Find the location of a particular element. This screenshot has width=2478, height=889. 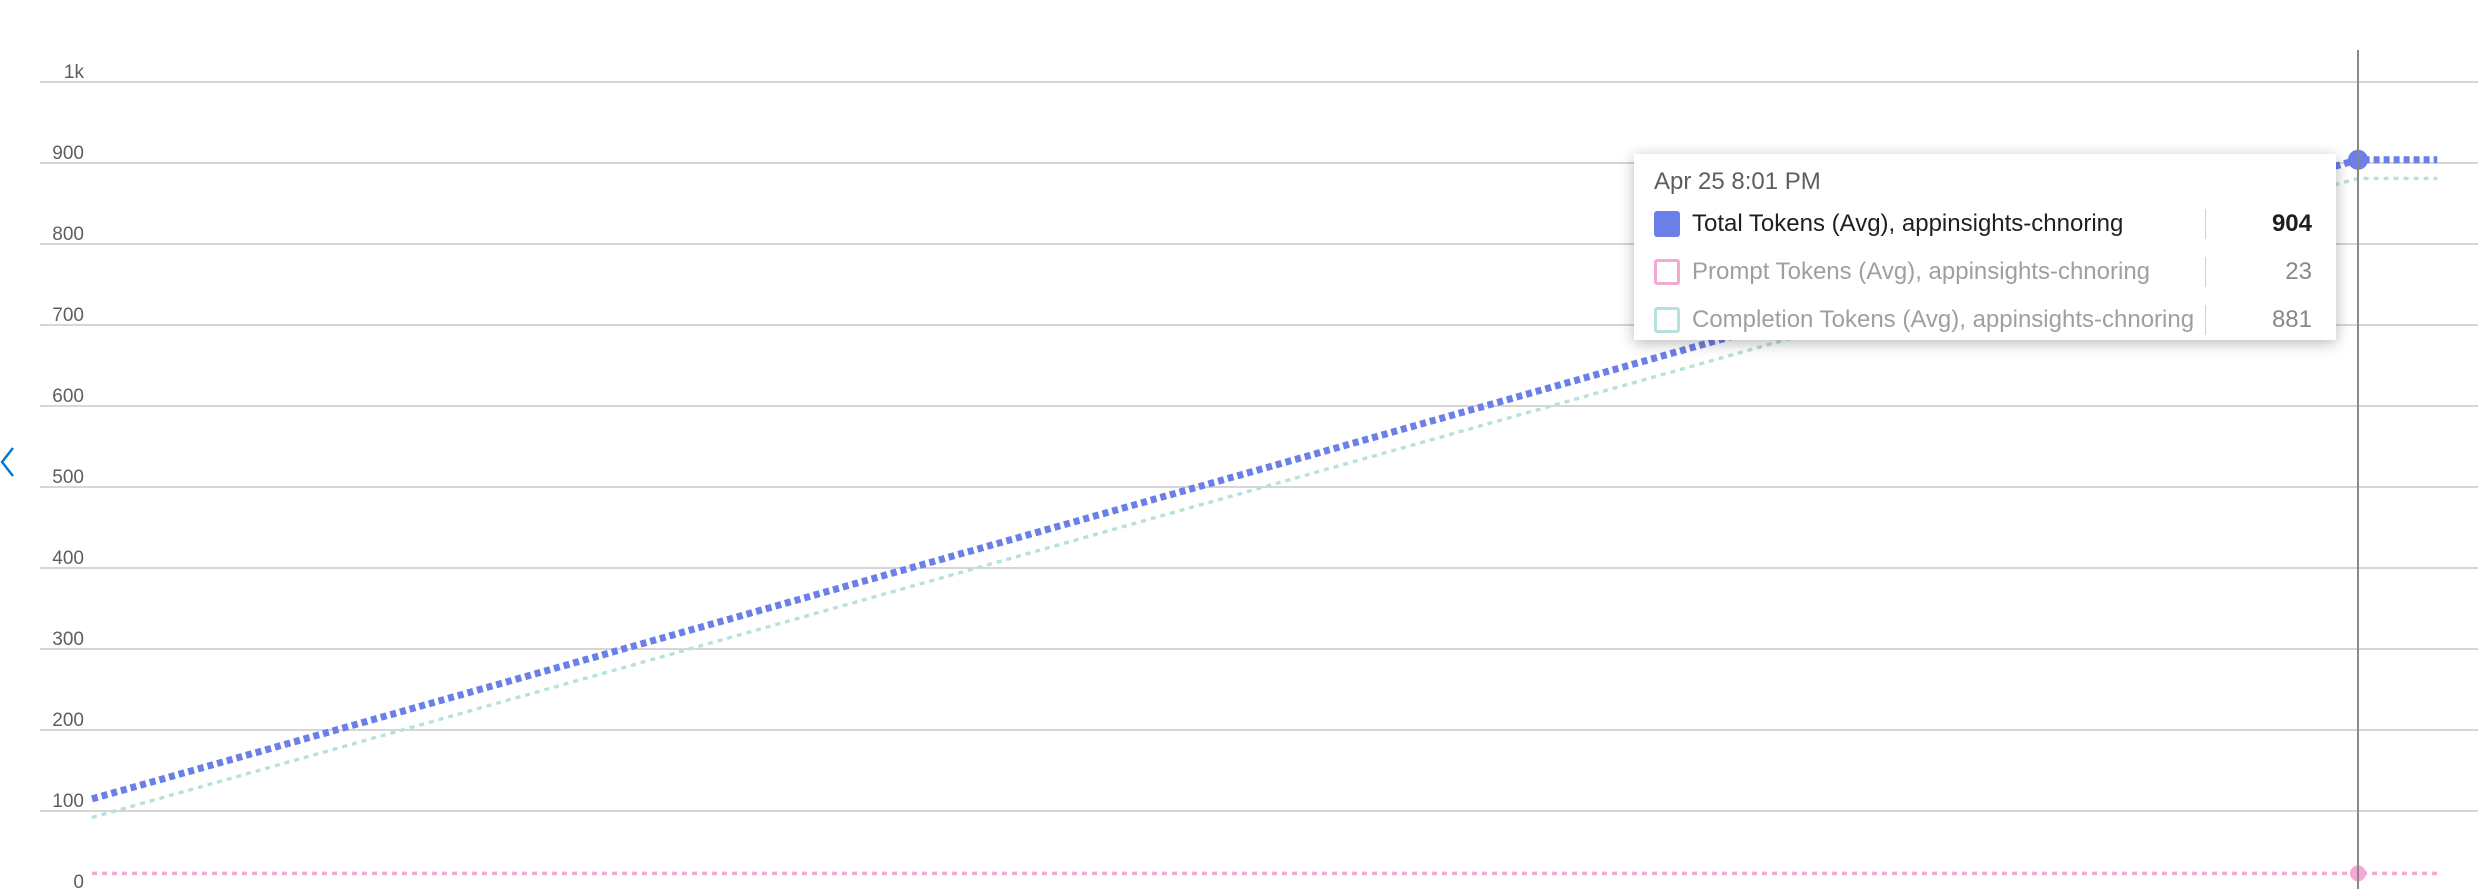

y-tick-label: 800 is located at coordinates (68, 234).